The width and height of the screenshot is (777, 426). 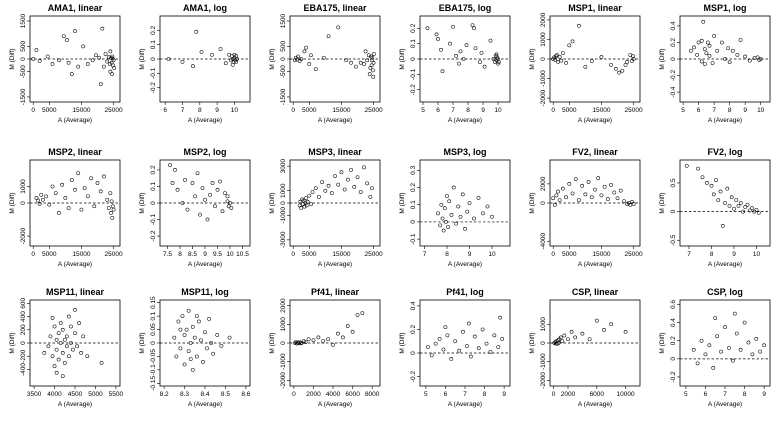 I want to click on x-tick-label: 15000, so click(x=601, y=110).